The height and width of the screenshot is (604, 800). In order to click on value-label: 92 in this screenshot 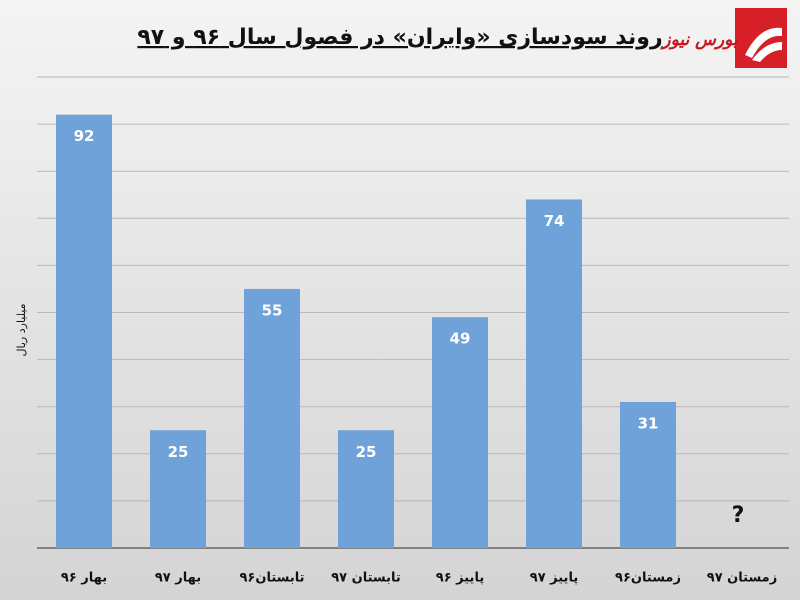, I will do `click(84, 136)`.